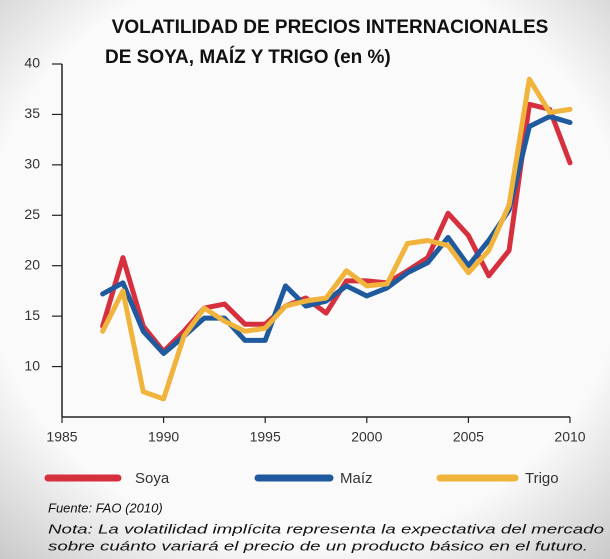  Describe the element at coordinates (105, 507) in the screenshot. I see `source: Fuente: FAO (2010)` at that location.